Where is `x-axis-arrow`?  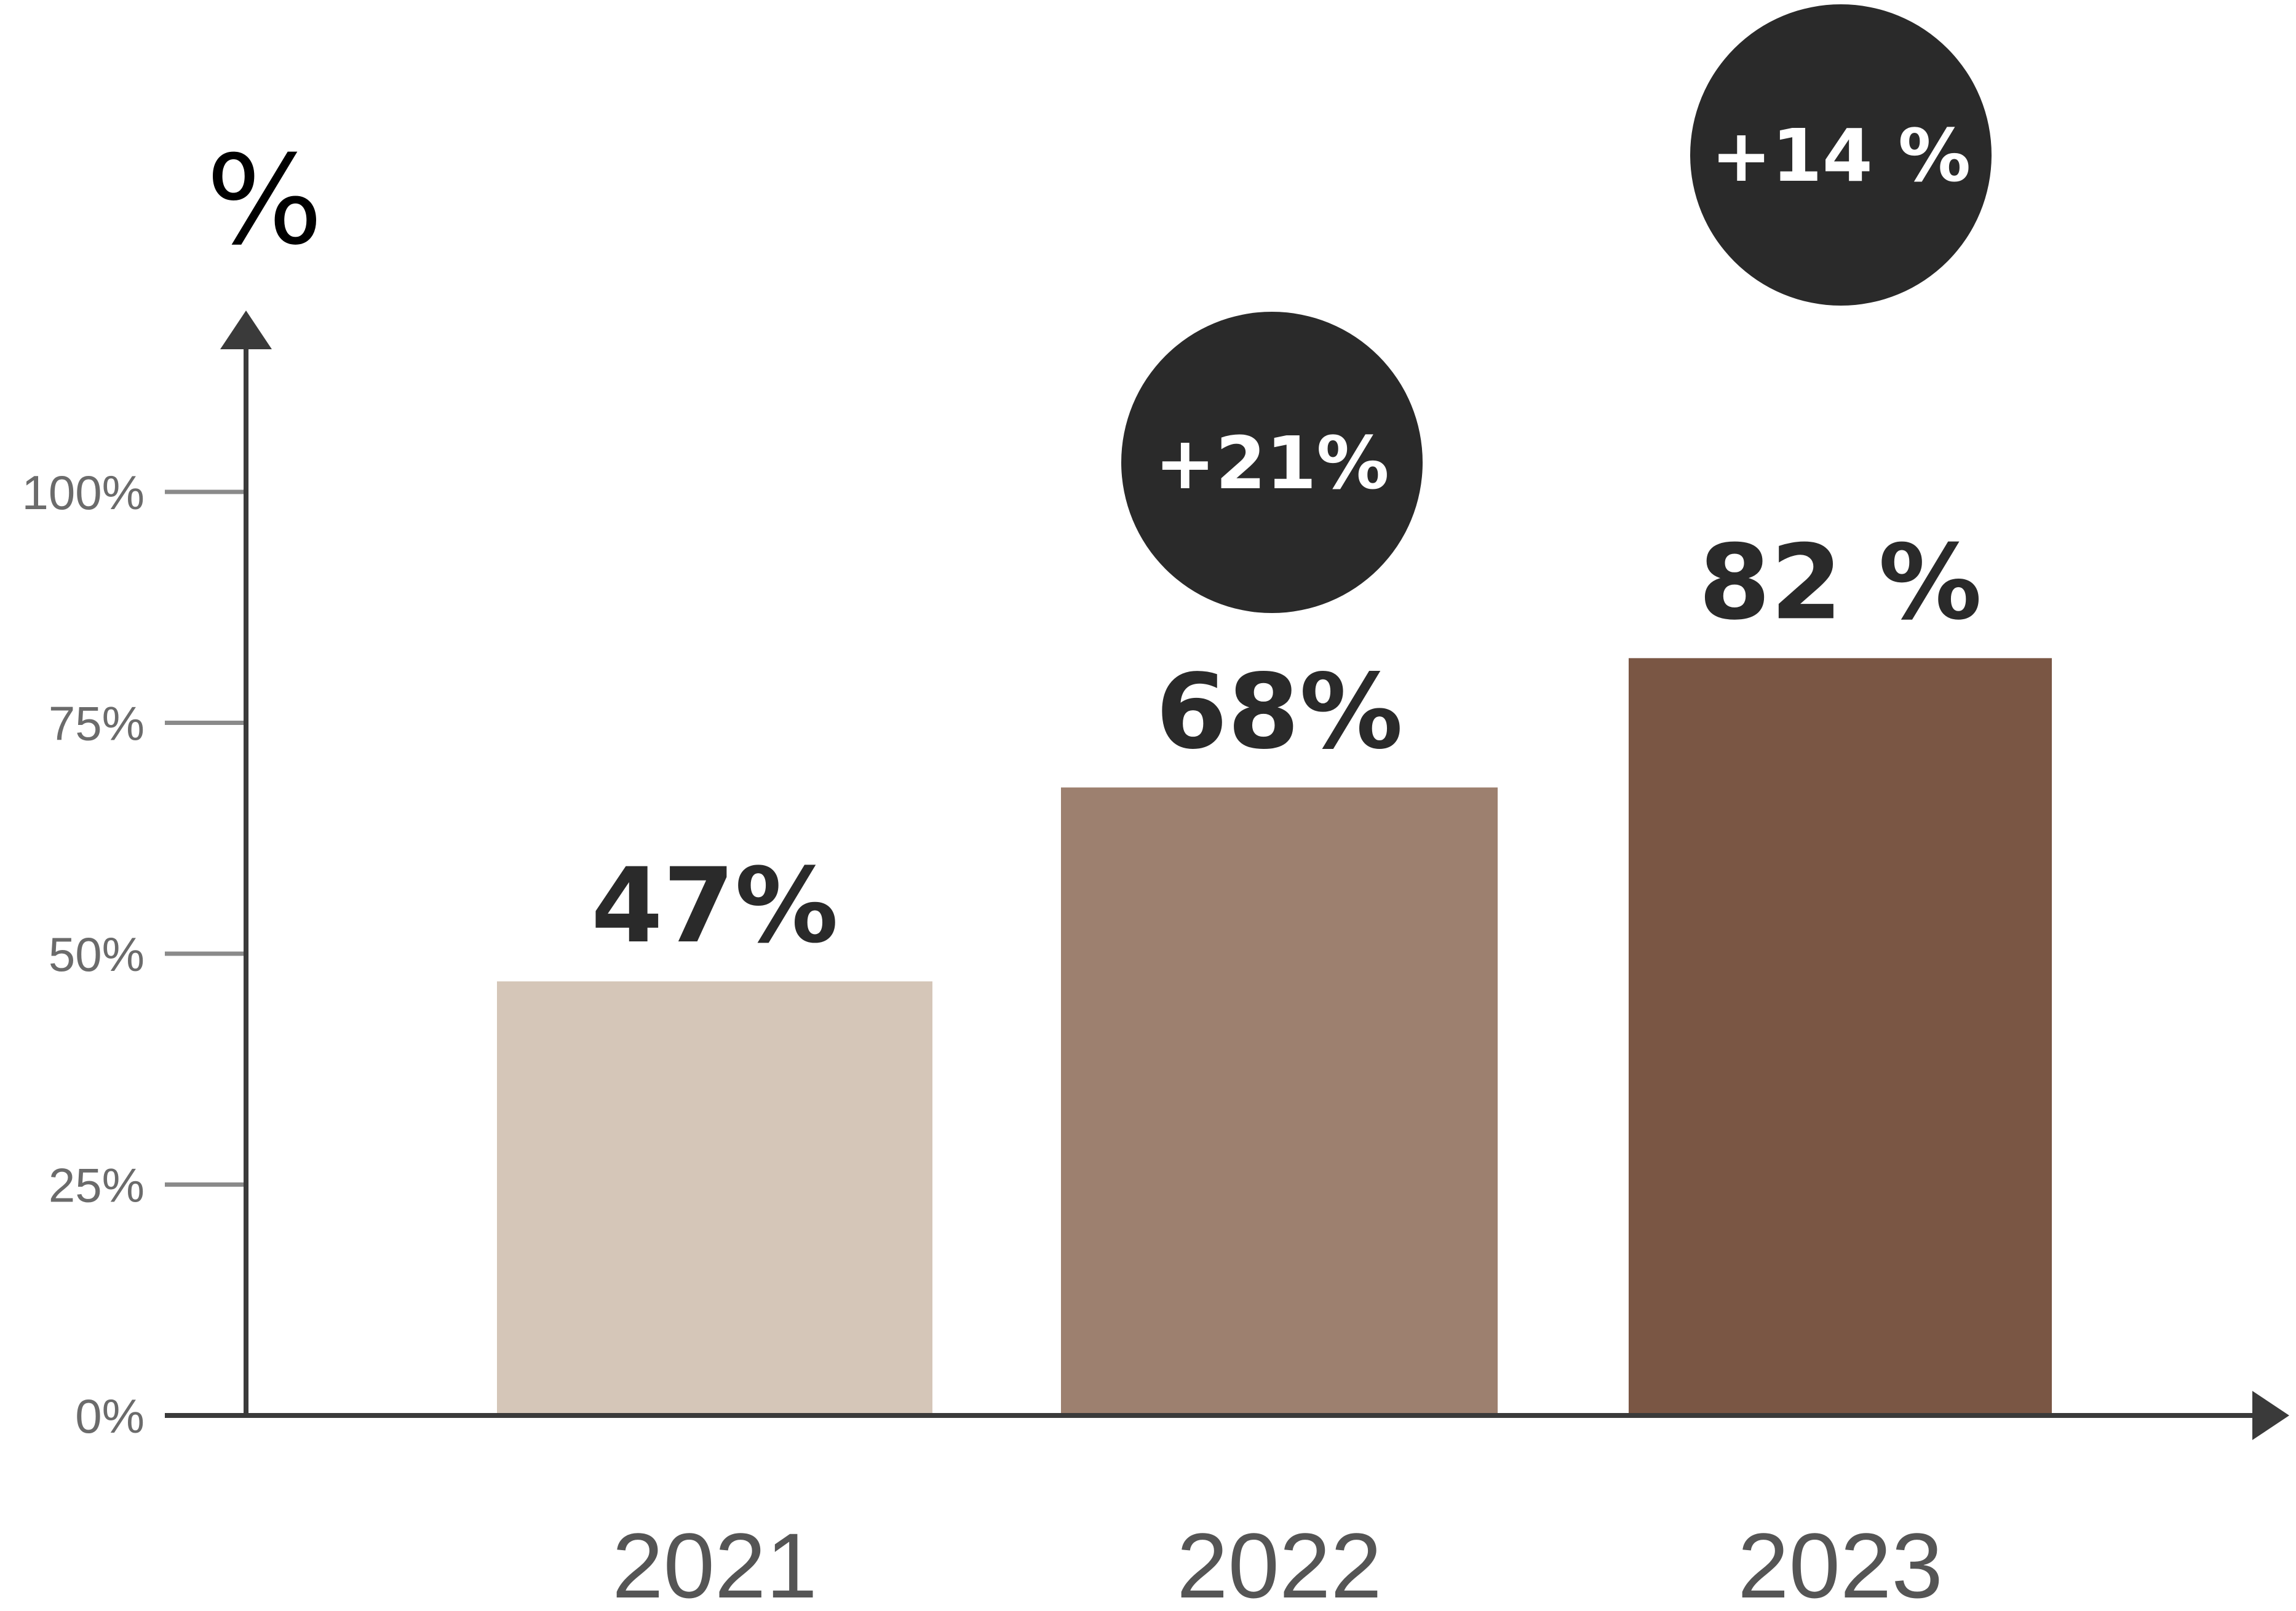 x-axis-arrow is located at coordinates (2270, 1415).